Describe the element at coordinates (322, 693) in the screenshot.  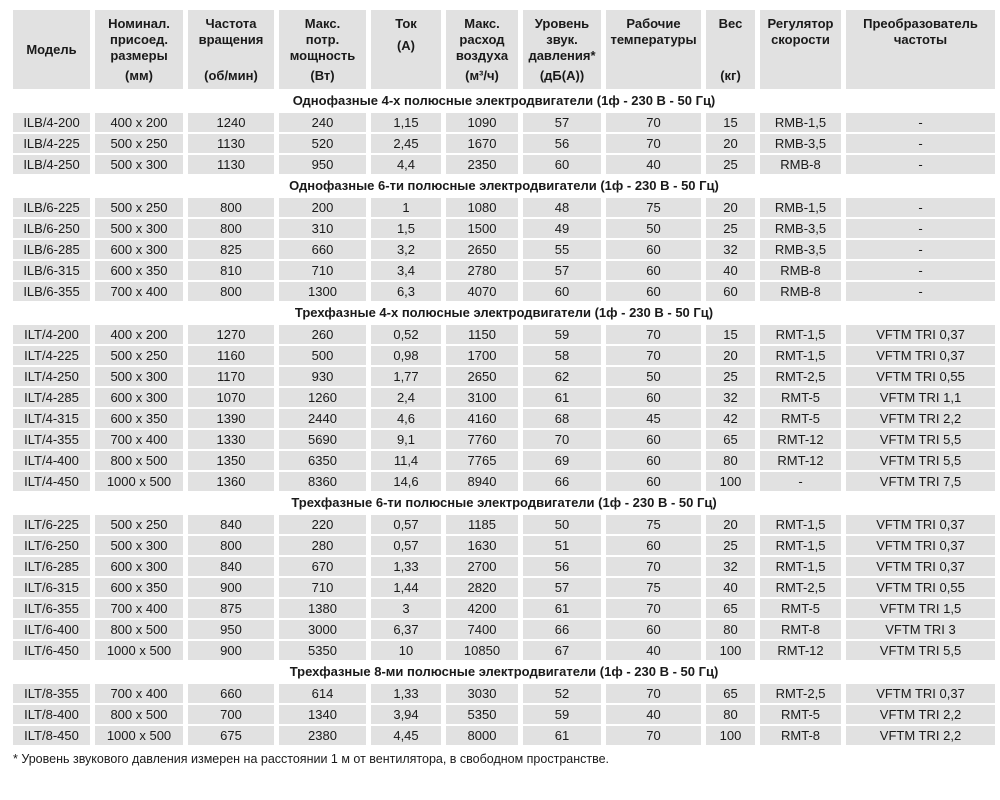
I see `cell-power: 614` at that location.